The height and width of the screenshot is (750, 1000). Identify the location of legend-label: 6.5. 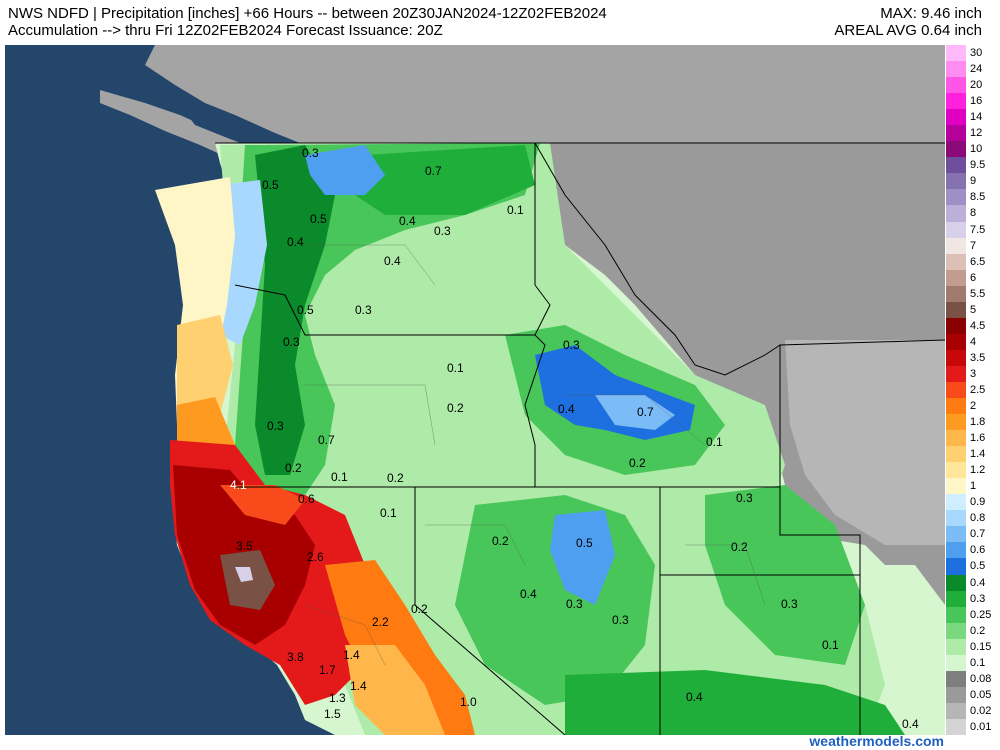
(978, 261).